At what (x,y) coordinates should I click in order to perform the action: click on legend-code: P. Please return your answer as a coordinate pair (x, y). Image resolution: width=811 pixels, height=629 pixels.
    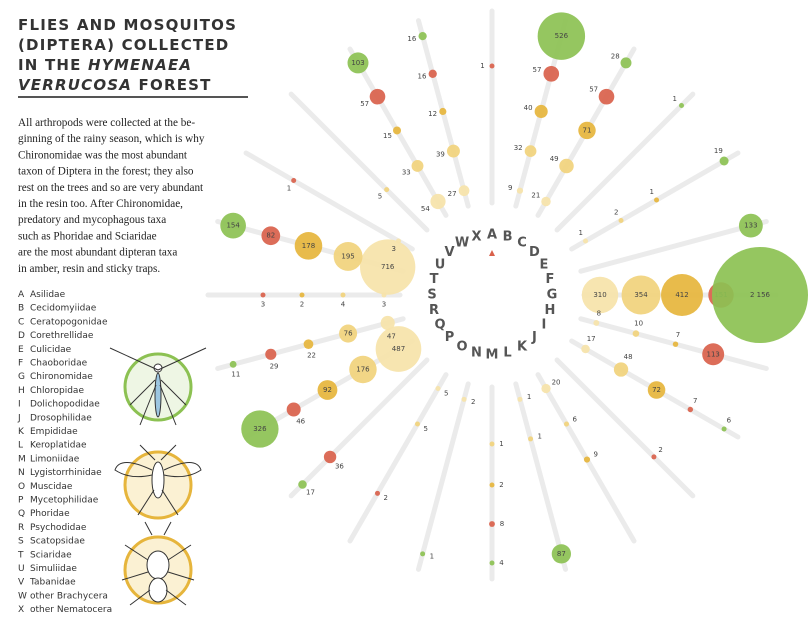
    Looking at the image, I should click on (21, 501).